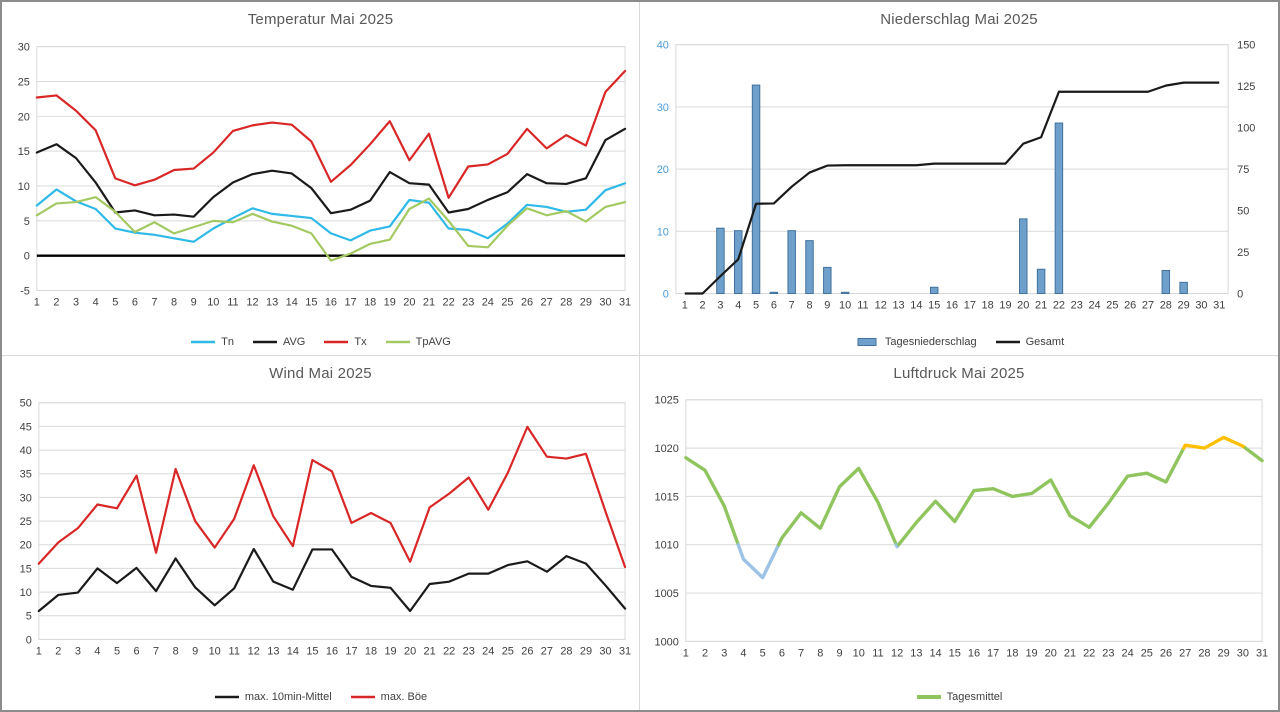 Image resolution: width=1280 pixels, height=712 pixels. What do you see at coordinates (404, 697) in the screenshot?
I see `legend-label: max. Böe` at bounding box center [404, 697].